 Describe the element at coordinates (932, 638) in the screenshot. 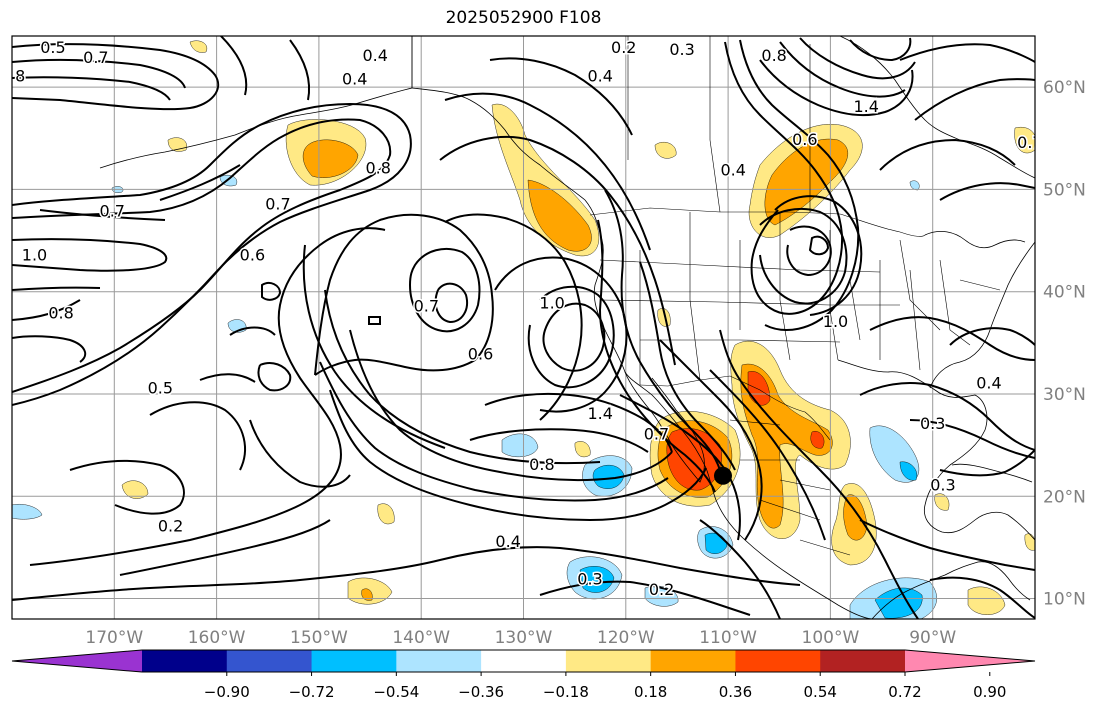

I see `longitude-tick-label: 90°W` at that location.